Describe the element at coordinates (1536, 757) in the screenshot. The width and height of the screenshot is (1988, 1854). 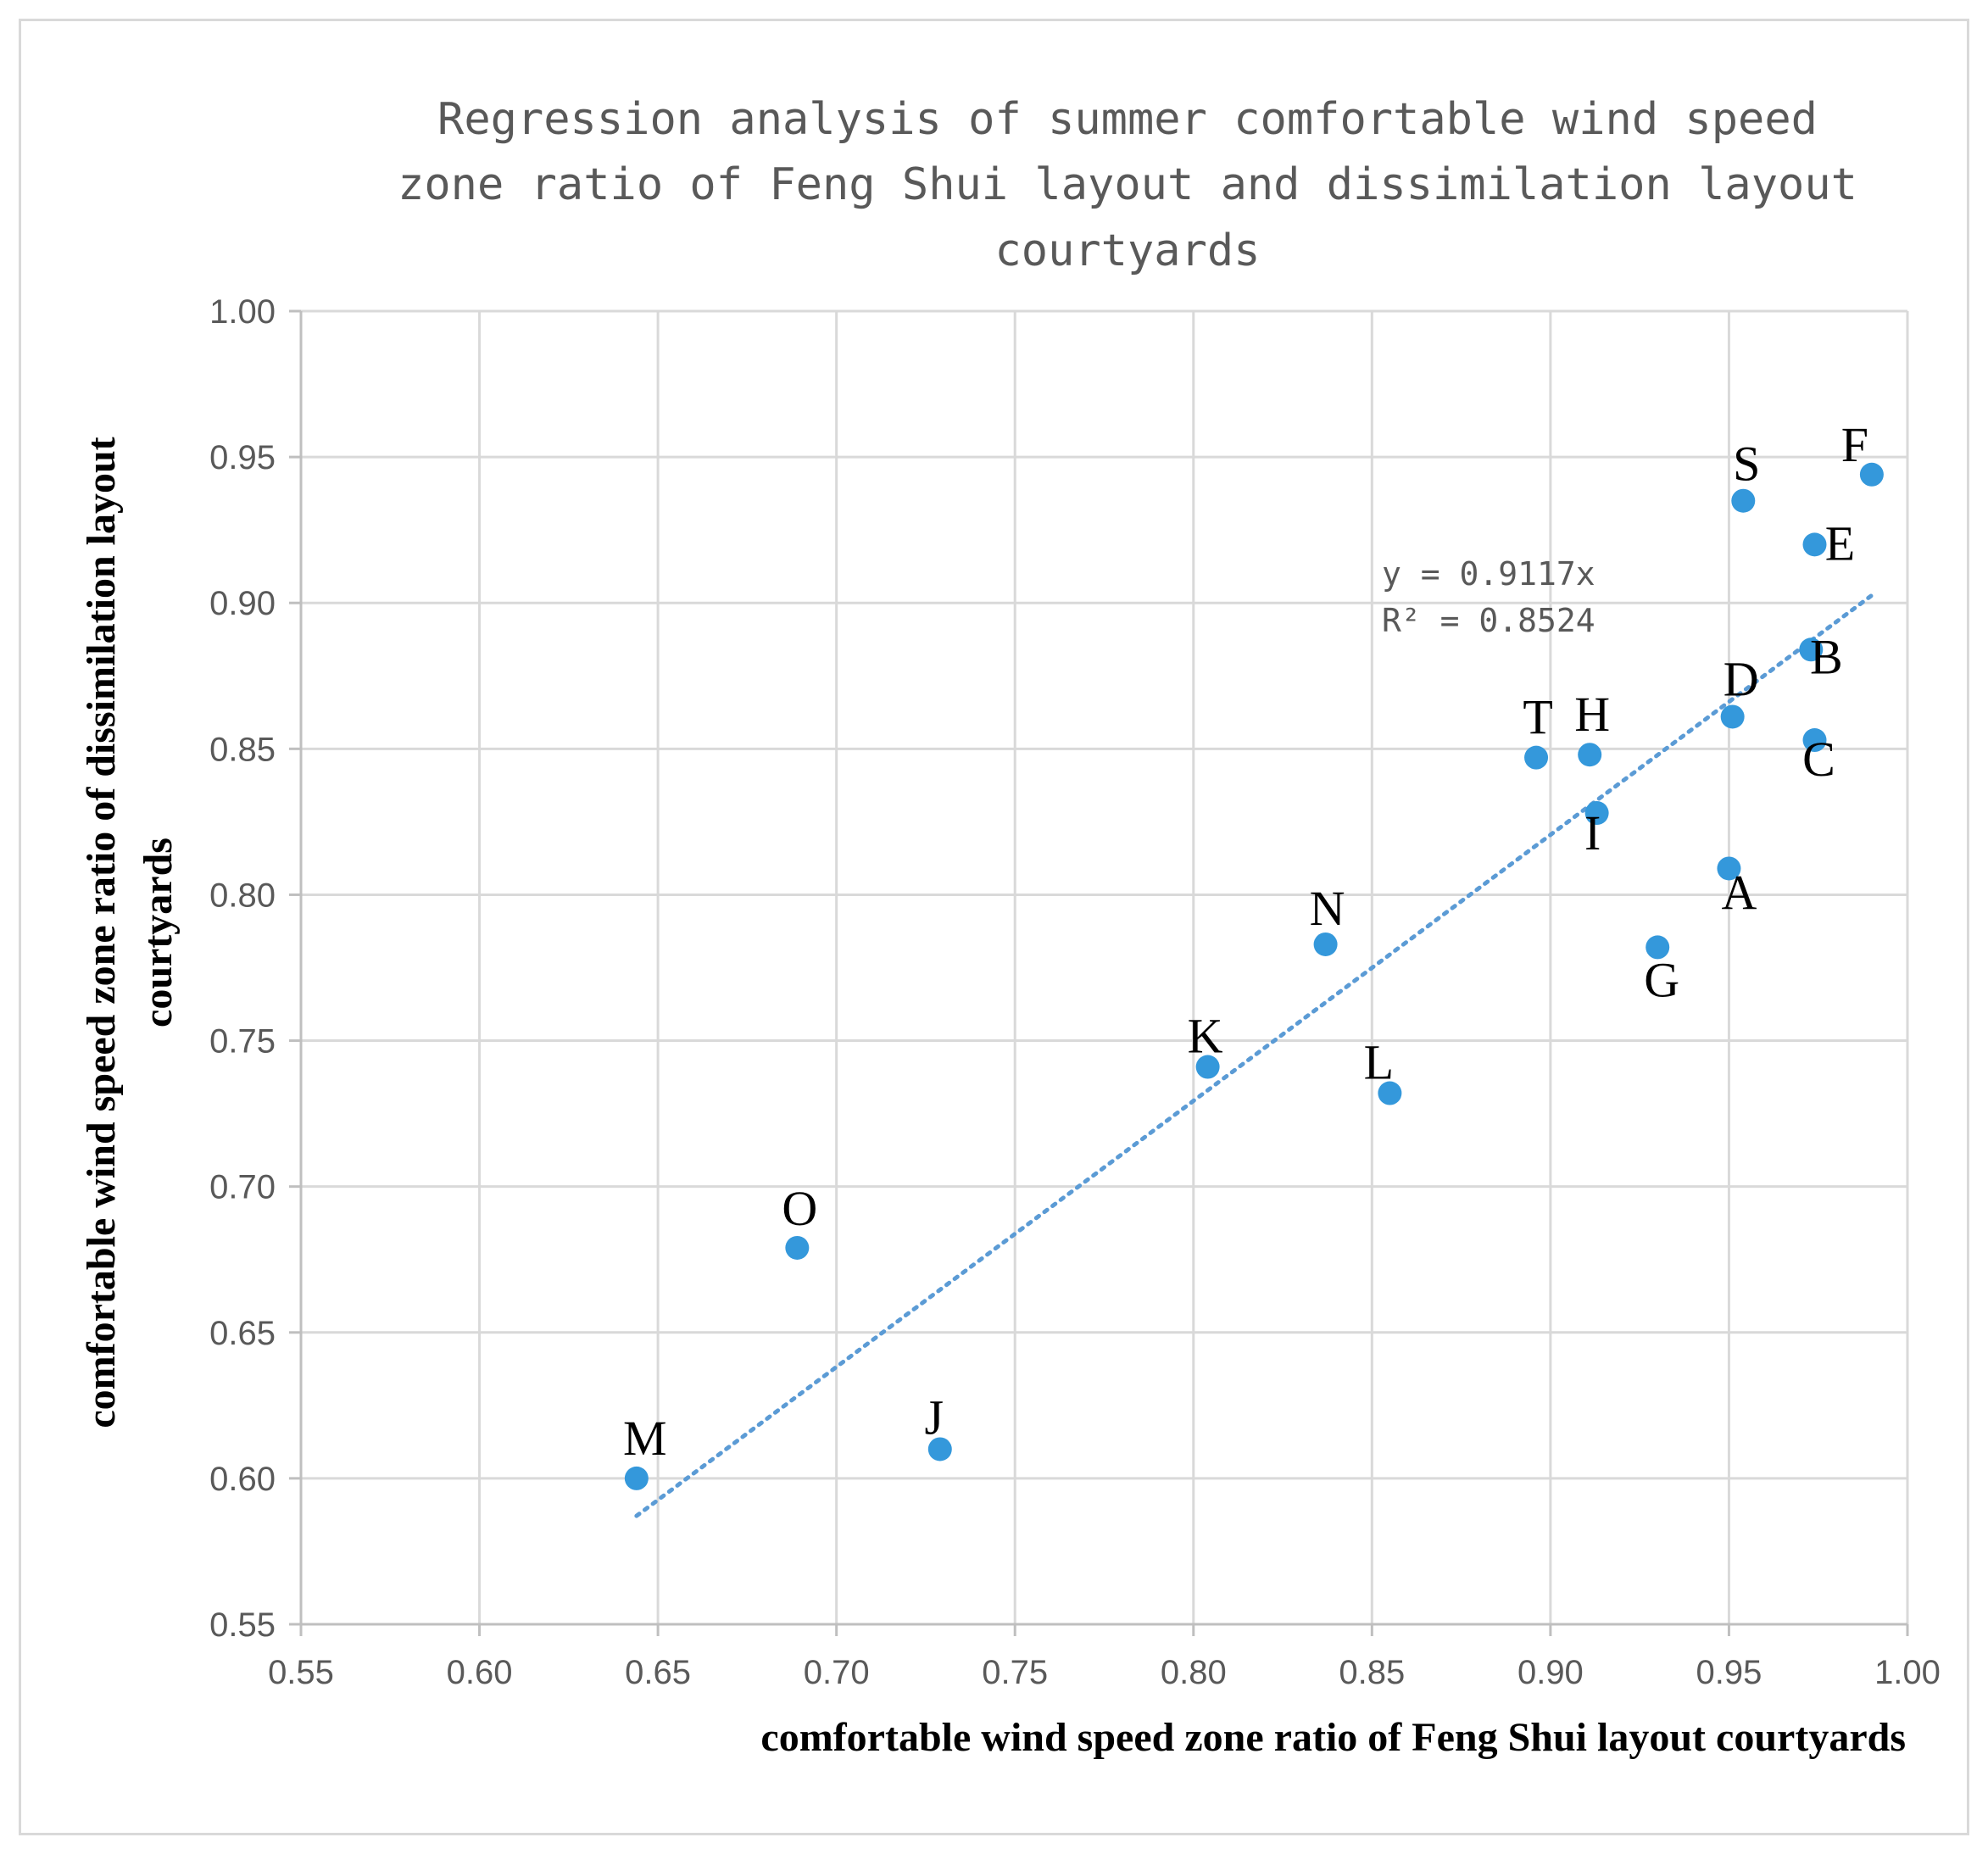
I see `data-point-t` at that location.